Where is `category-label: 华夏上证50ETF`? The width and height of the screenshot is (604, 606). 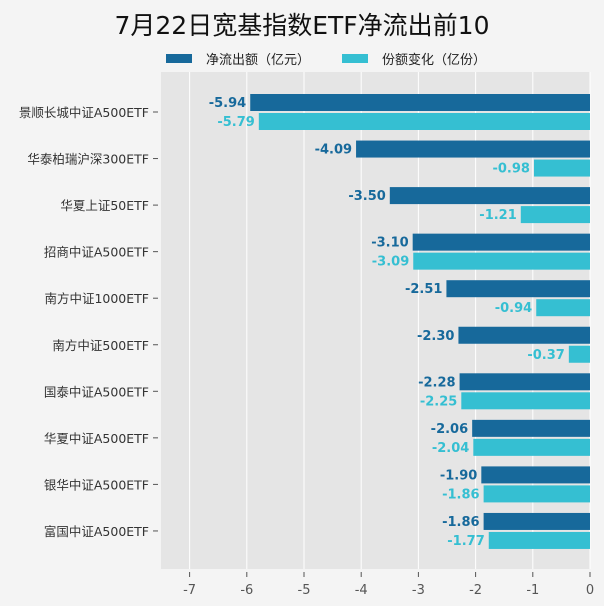
category-label: 华夏上证50ETF is located at coordinates (104, 205).